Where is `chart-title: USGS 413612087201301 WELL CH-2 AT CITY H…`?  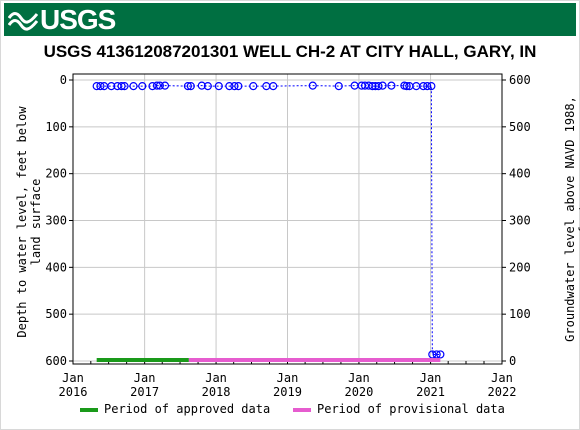 chart-title: USGS 413612087201301 WELL CH-2 AT CITY H… is located at coordinates (290, 51).